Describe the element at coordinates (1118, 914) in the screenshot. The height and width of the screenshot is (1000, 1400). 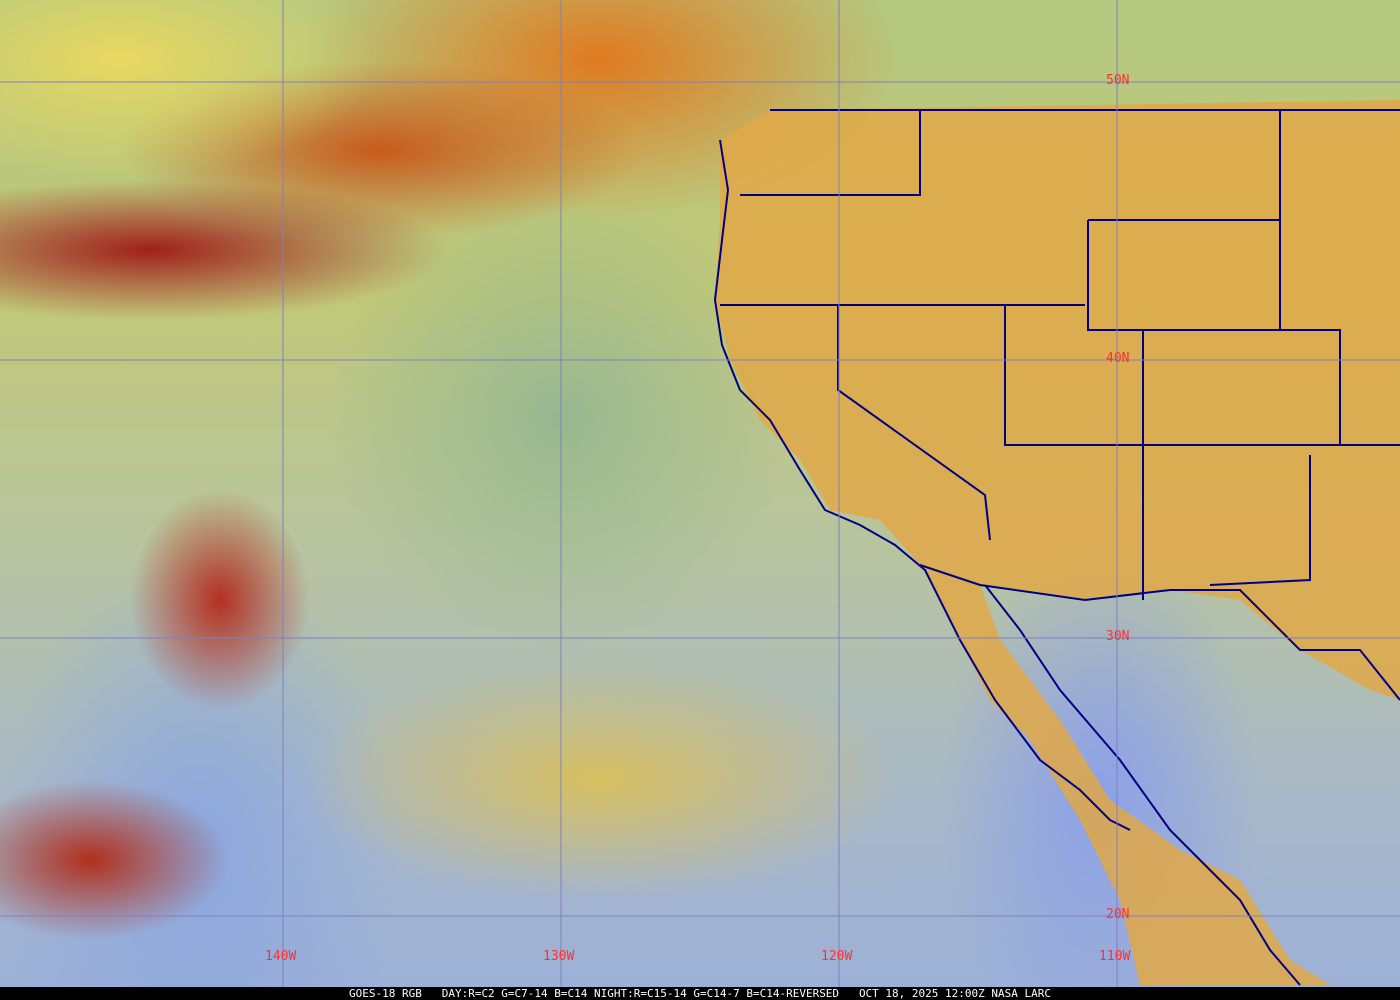
I see `latitude-label: 20N` at that location.